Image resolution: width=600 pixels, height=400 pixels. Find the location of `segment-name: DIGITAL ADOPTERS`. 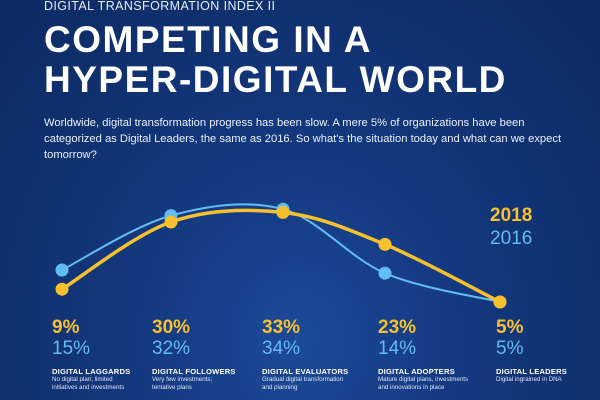

segment-name: DIGITAL ADOPTERS is located at coordinates (416, 371).